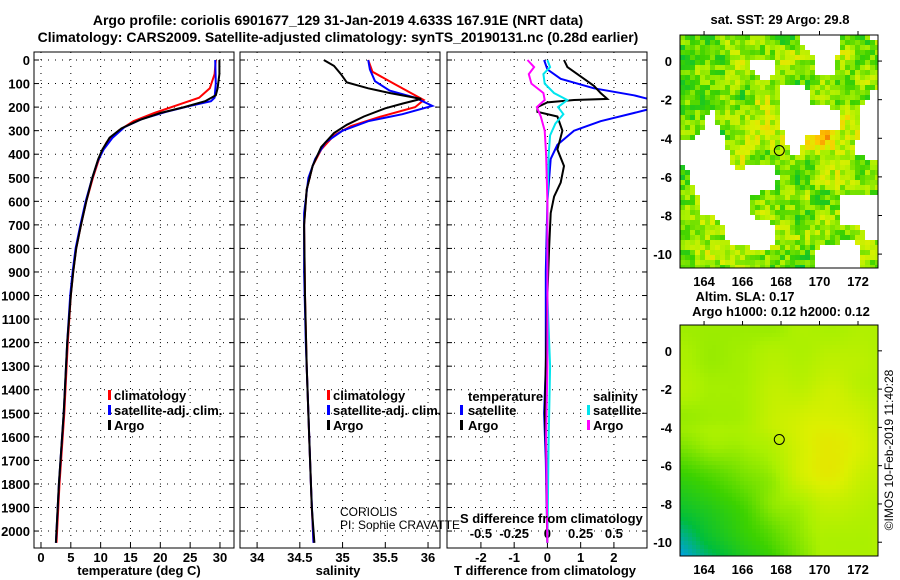 The image size is (900, 580). Describe the element at coordinates (100, 557) in the screenshot. I see `x-tick-label: 10` at that location.